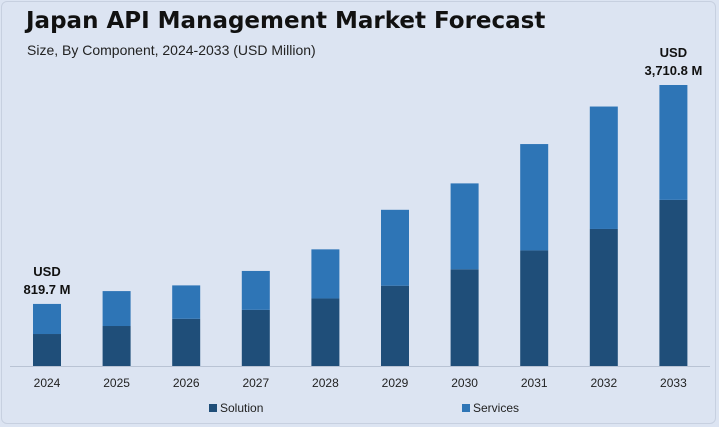  I want to click on bar-services-2029, so click(395, 247).